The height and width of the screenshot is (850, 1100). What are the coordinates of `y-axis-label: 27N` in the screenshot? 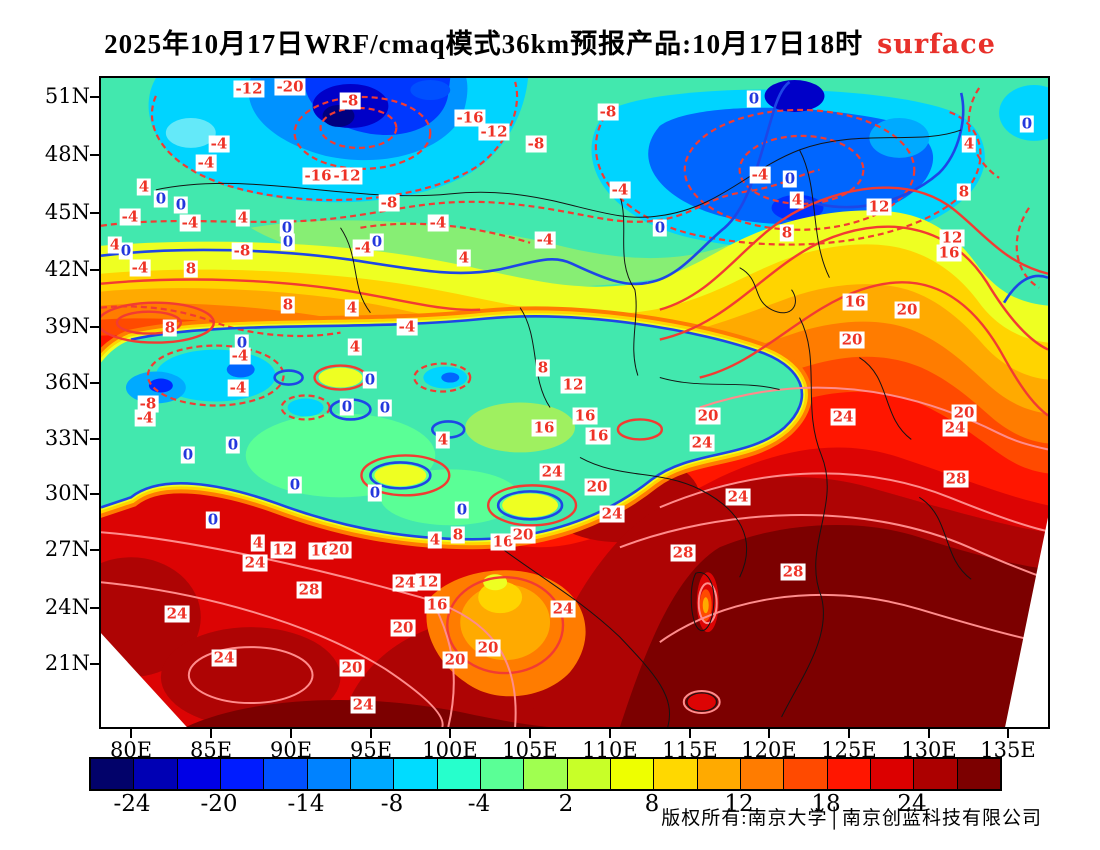 It's located at (67, 549).